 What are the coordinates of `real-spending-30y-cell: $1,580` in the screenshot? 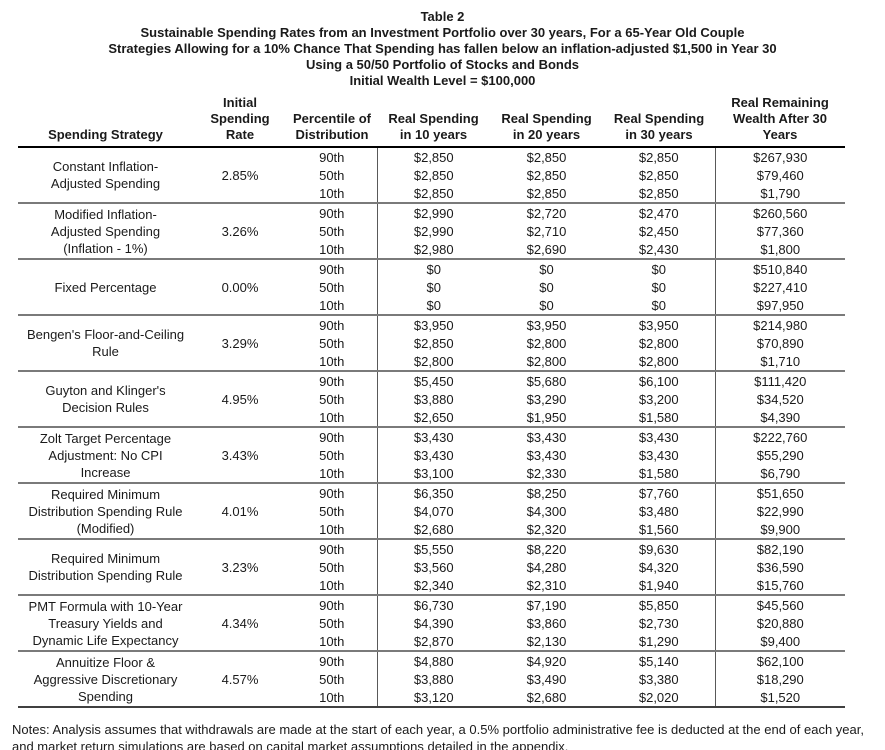 It's located at (658, 417).